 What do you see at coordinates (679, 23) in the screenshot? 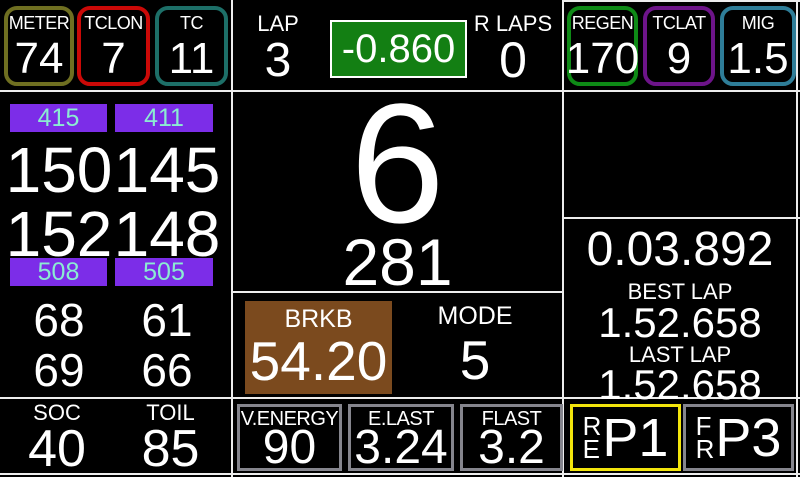
I see `tclat-label: TCLAT` at bounding box center [679, 23].